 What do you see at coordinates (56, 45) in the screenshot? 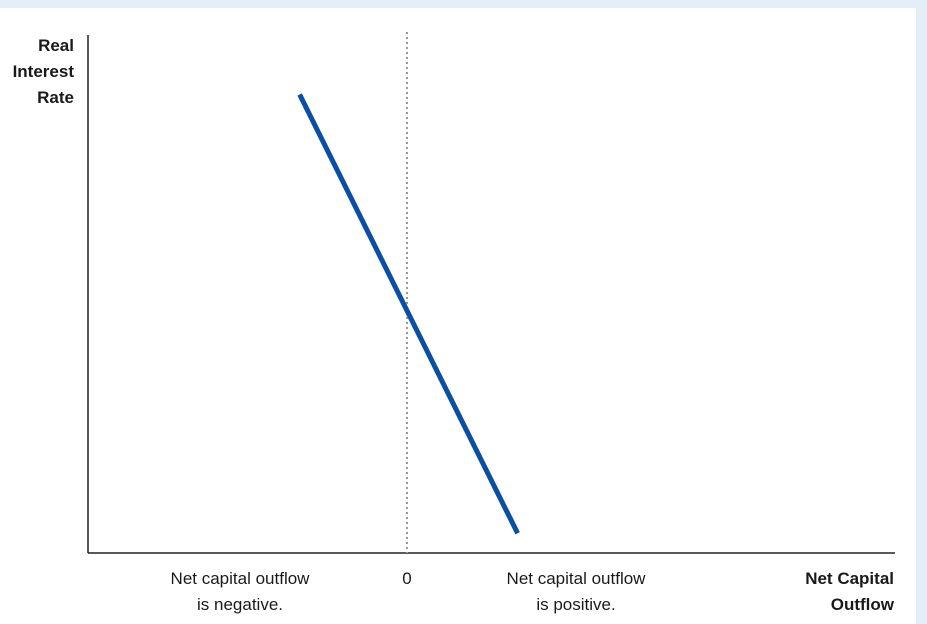
I see `y-axis-label-line-1: Real` at bounding box center [56, 45].